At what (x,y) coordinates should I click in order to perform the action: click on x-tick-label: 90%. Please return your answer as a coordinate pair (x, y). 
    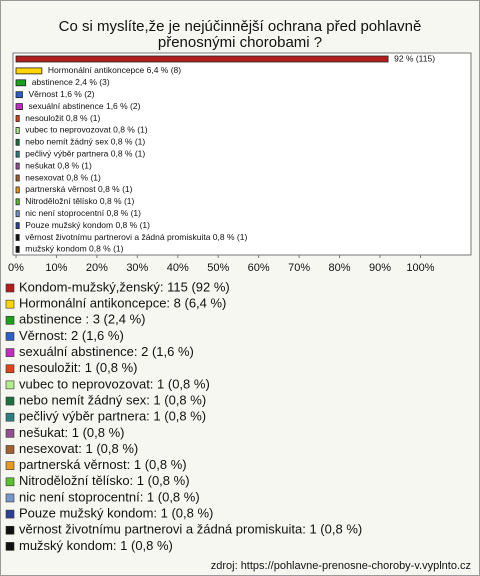
    Looking at the image, I should click on (380, 268).